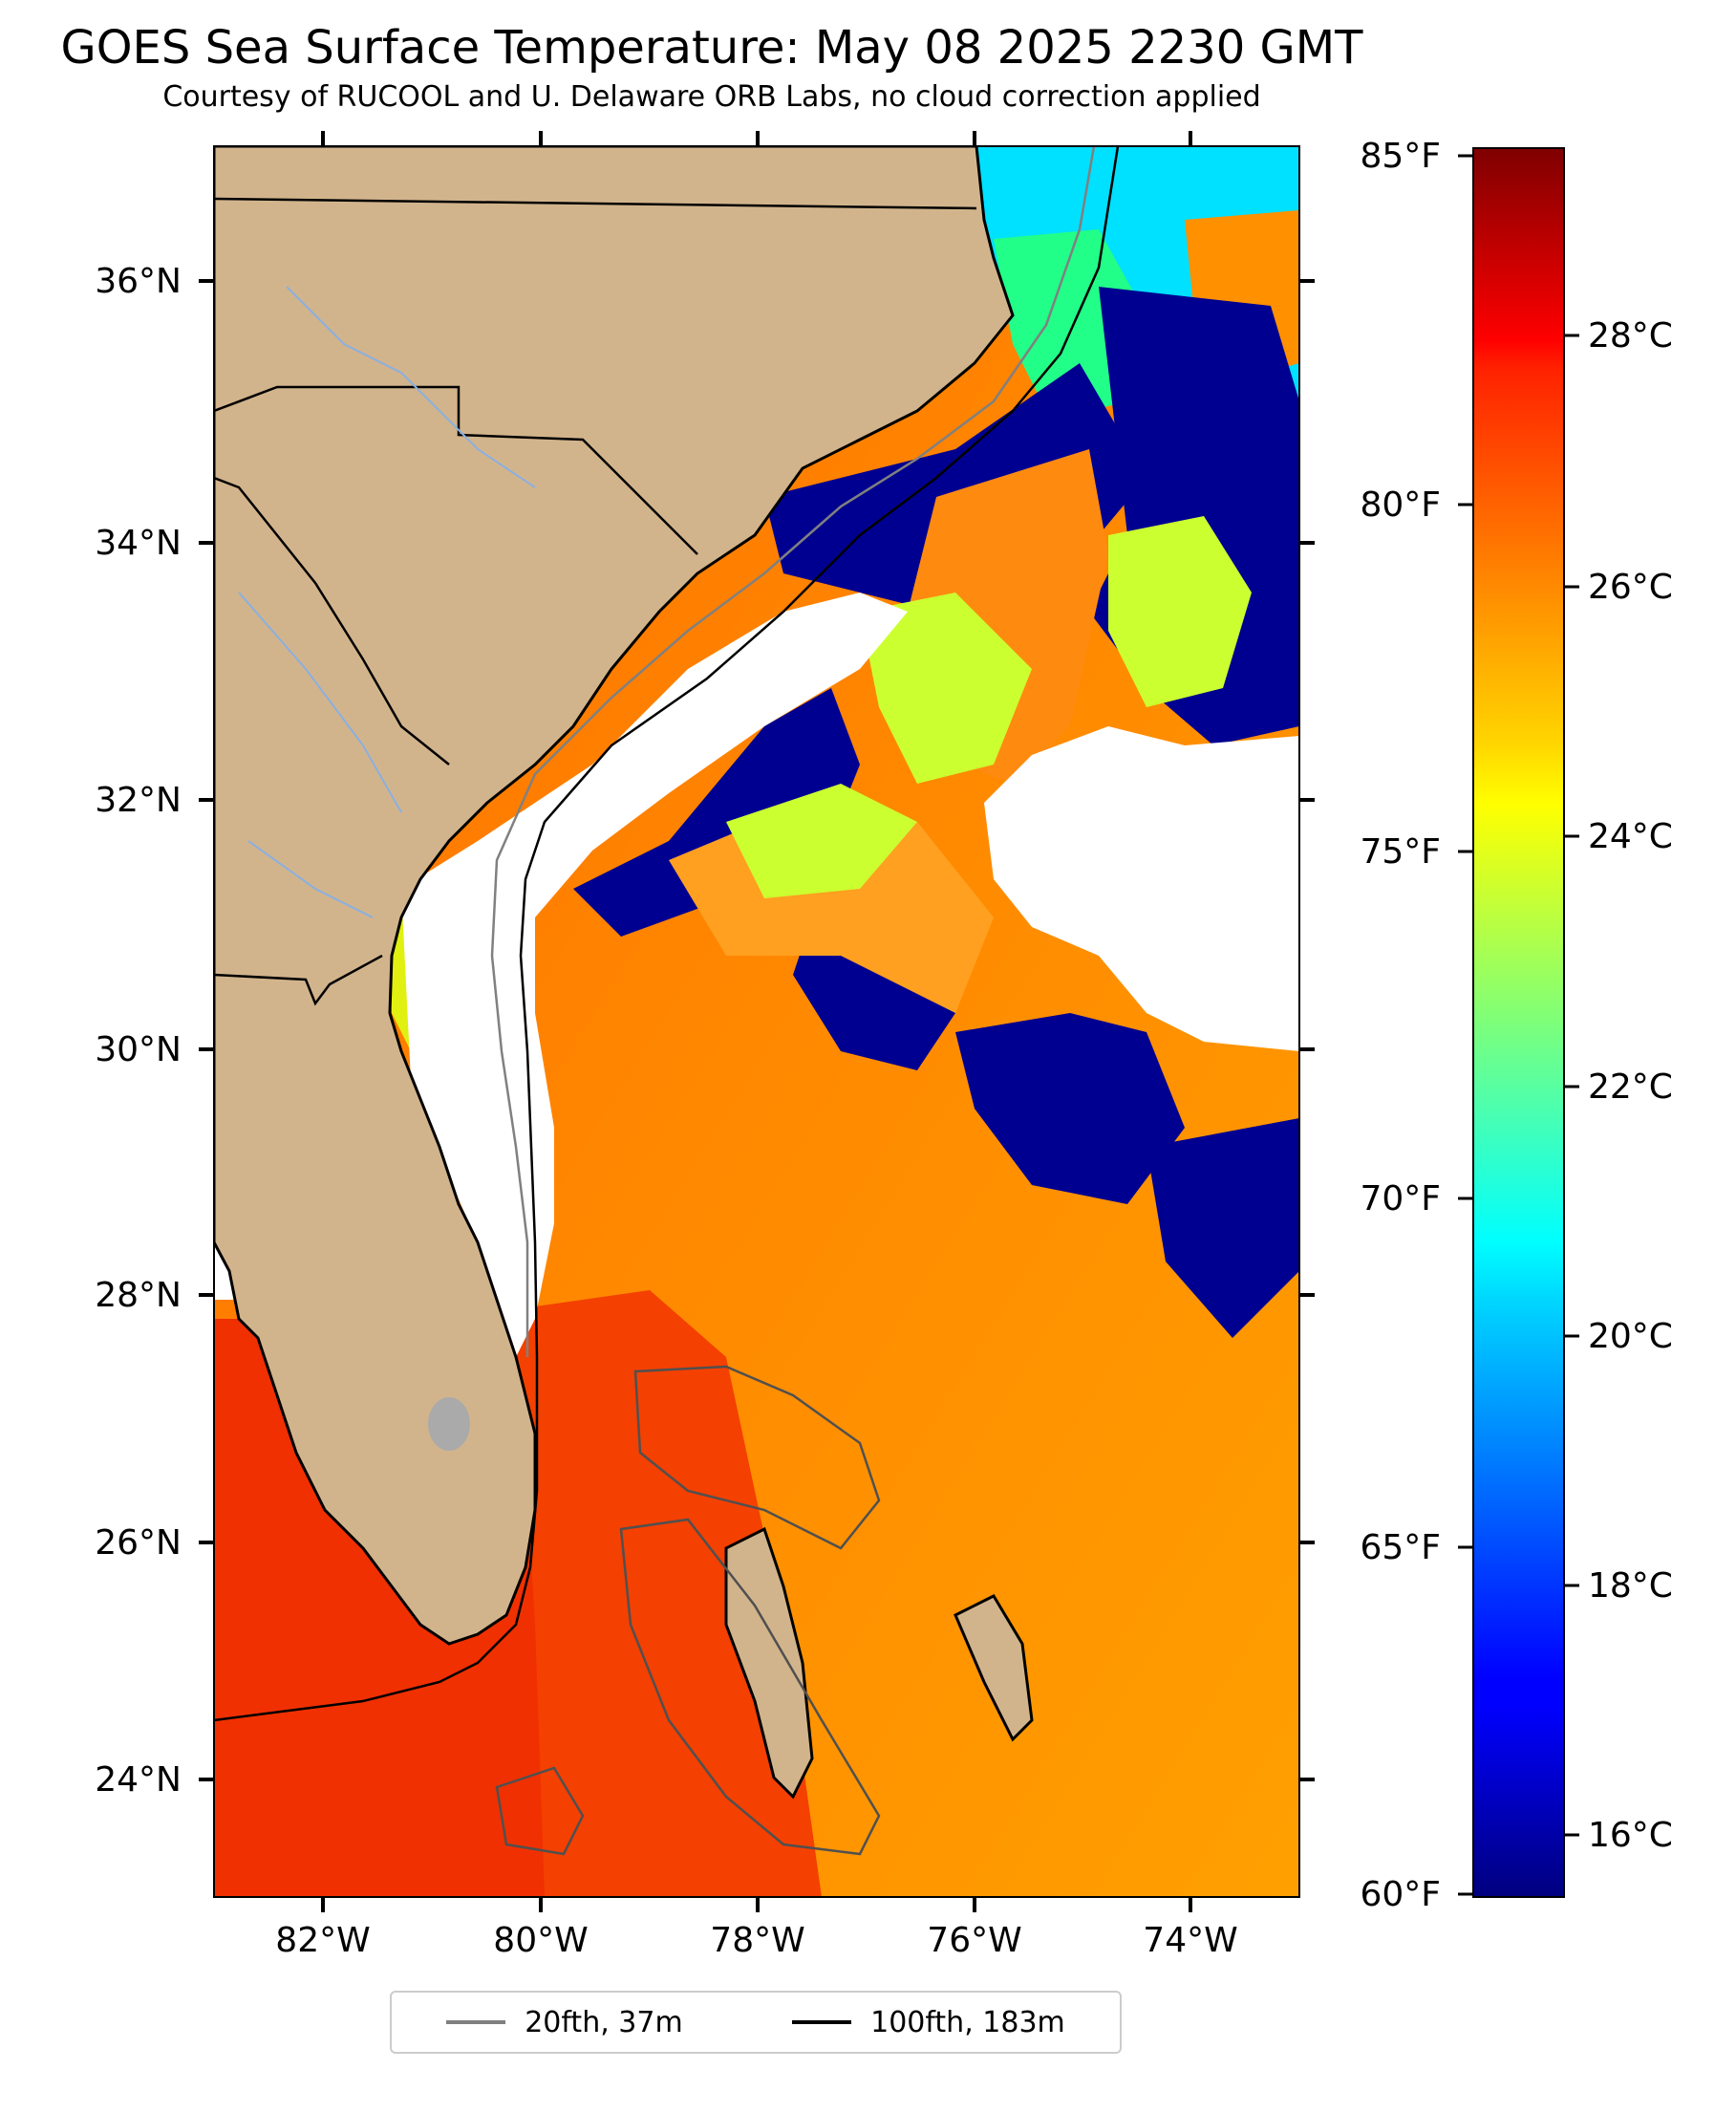  What do you see at coordinates (1518, 1023) in the screenshot?
I see `colorbar-gradient` at bounding box center [1518, 1023].